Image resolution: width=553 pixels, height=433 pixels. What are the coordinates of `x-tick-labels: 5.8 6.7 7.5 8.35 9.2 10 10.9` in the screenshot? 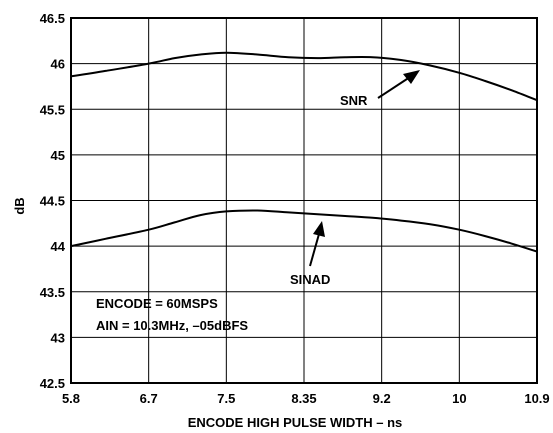 It's located at (306, 398).